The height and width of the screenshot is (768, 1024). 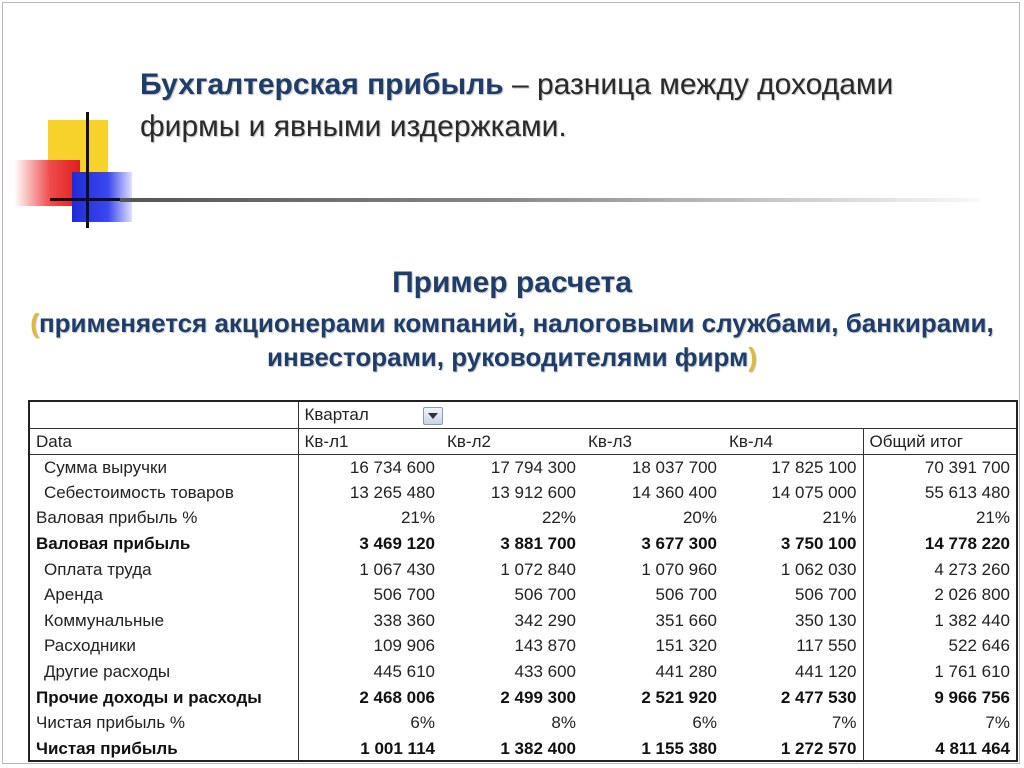 I want to click on logo-horizontal-line, so click(x=95, y=199).